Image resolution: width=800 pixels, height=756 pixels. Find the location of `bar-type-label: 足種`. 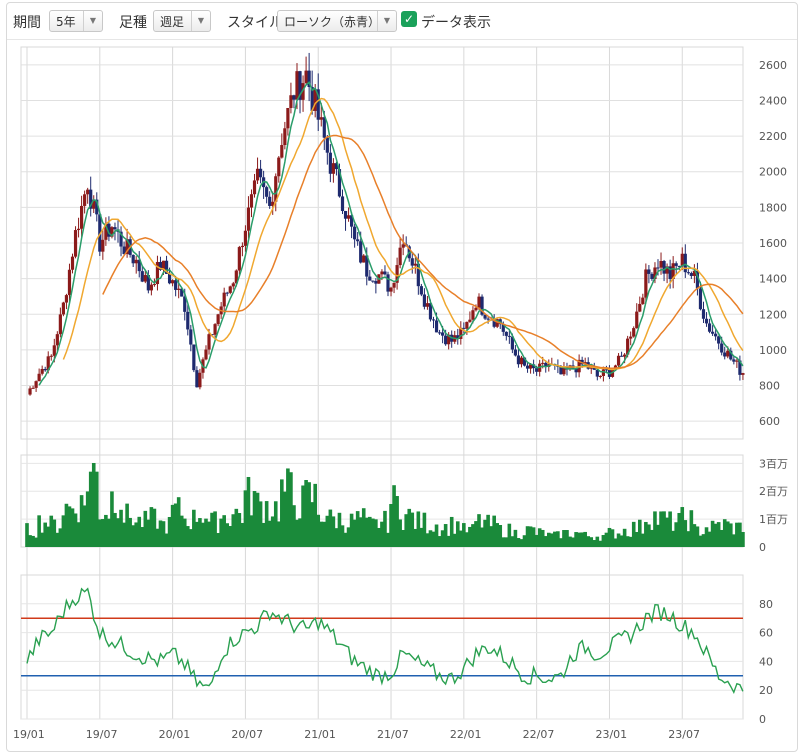

bar-type-label: 足種 is located at coordinates (133, 23).